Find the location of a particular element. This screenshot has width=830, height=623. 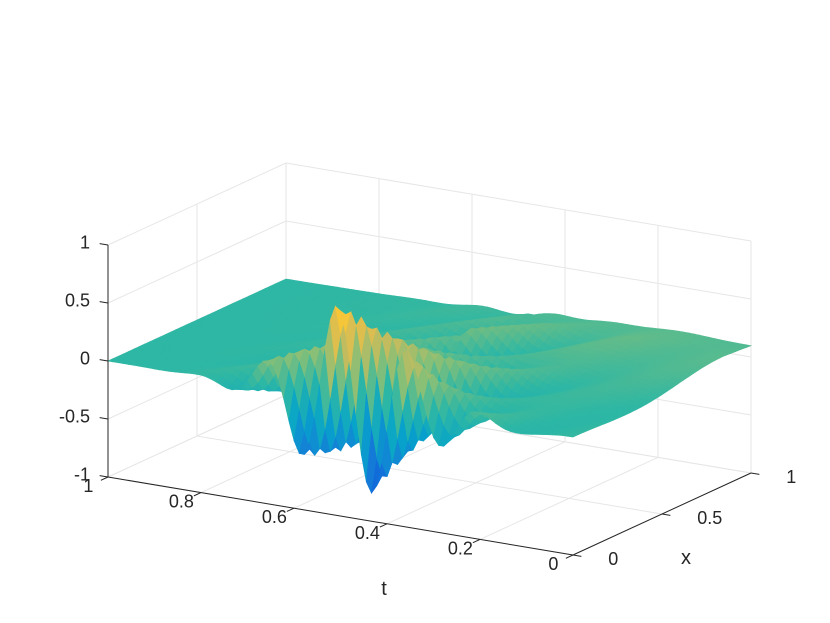

t-tick-label: 1 is located at coordinates (88, 486).